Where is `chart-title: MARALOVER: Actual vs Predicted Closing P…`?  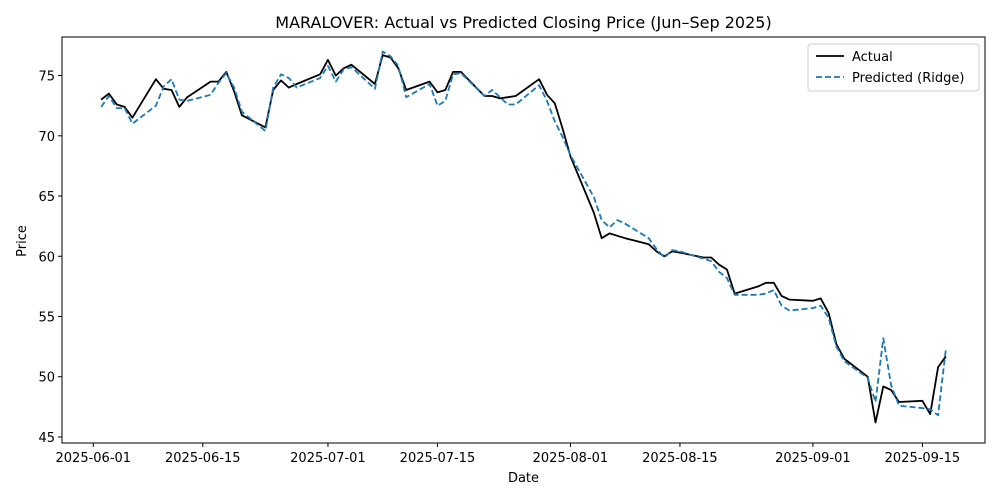
chart-title: MARALOVER: Actual vs Predicted Closing P… is located at coordinates (523, 22).